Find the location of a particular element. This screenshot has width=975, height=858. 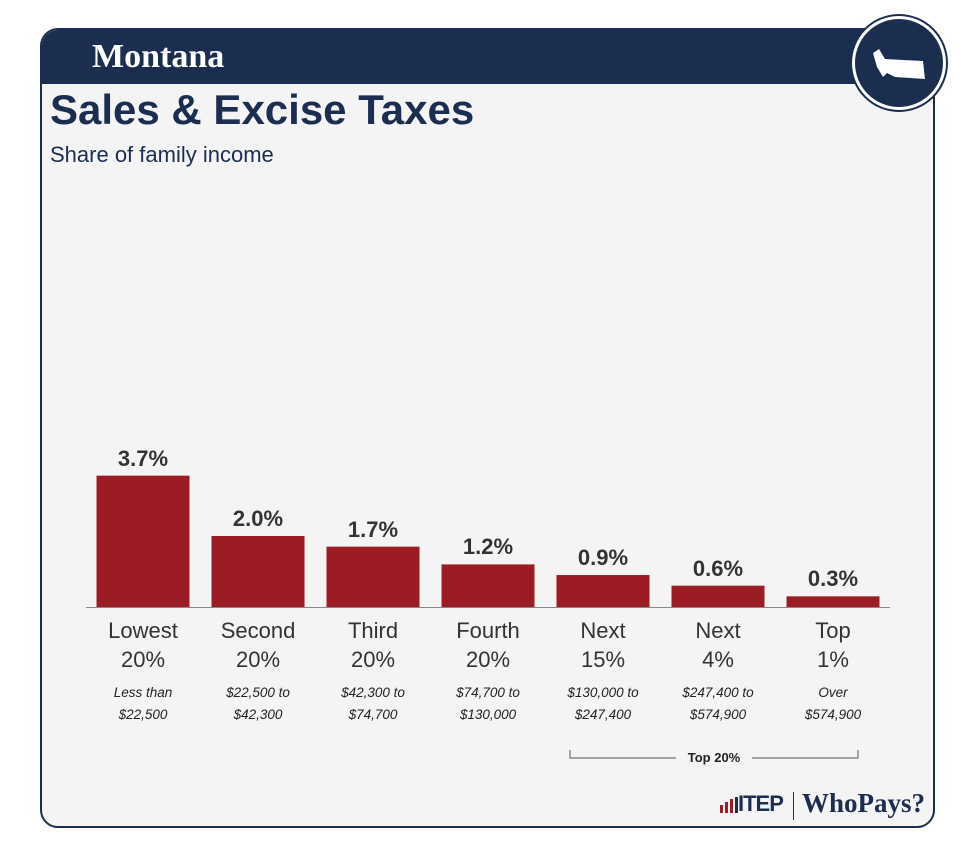

chart-title: Sales & Excise Taxes is located at coordinates (262, 109).